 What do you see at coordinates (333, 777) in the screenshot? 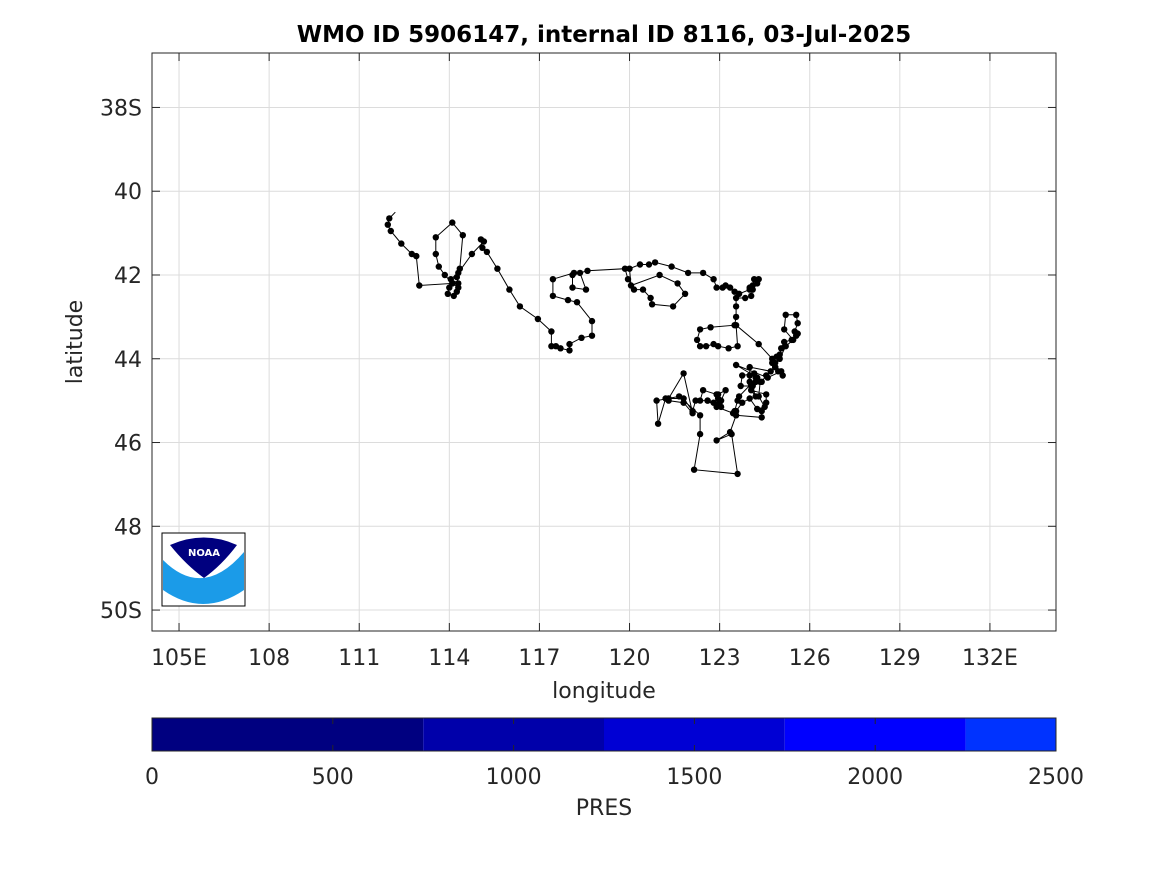
I see `colorbar-tick-label: 500` at bounding box center [333, 777].